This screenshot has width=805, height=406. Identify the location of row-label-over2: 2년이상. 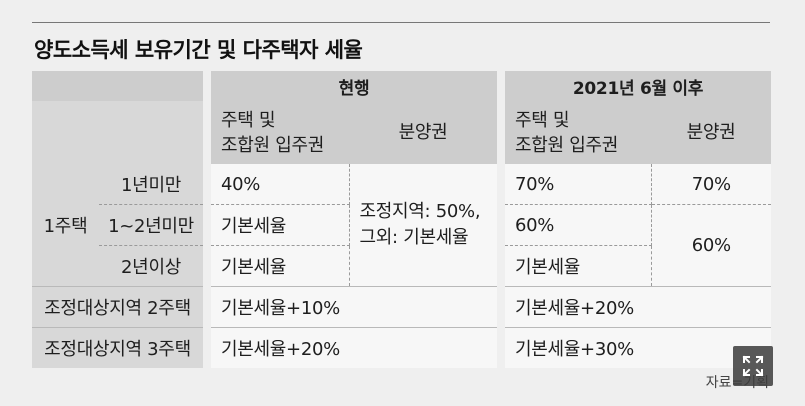
(155, 266).